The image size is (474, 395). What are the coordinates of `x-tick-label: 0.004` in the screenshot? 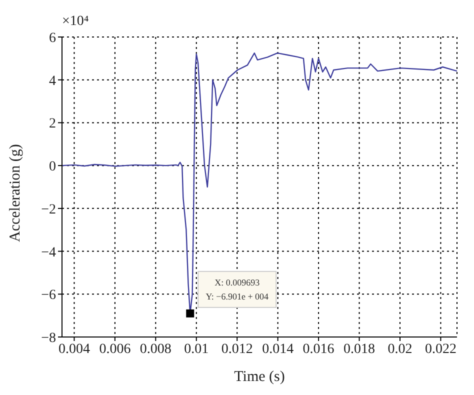 It's located at (74, 349).